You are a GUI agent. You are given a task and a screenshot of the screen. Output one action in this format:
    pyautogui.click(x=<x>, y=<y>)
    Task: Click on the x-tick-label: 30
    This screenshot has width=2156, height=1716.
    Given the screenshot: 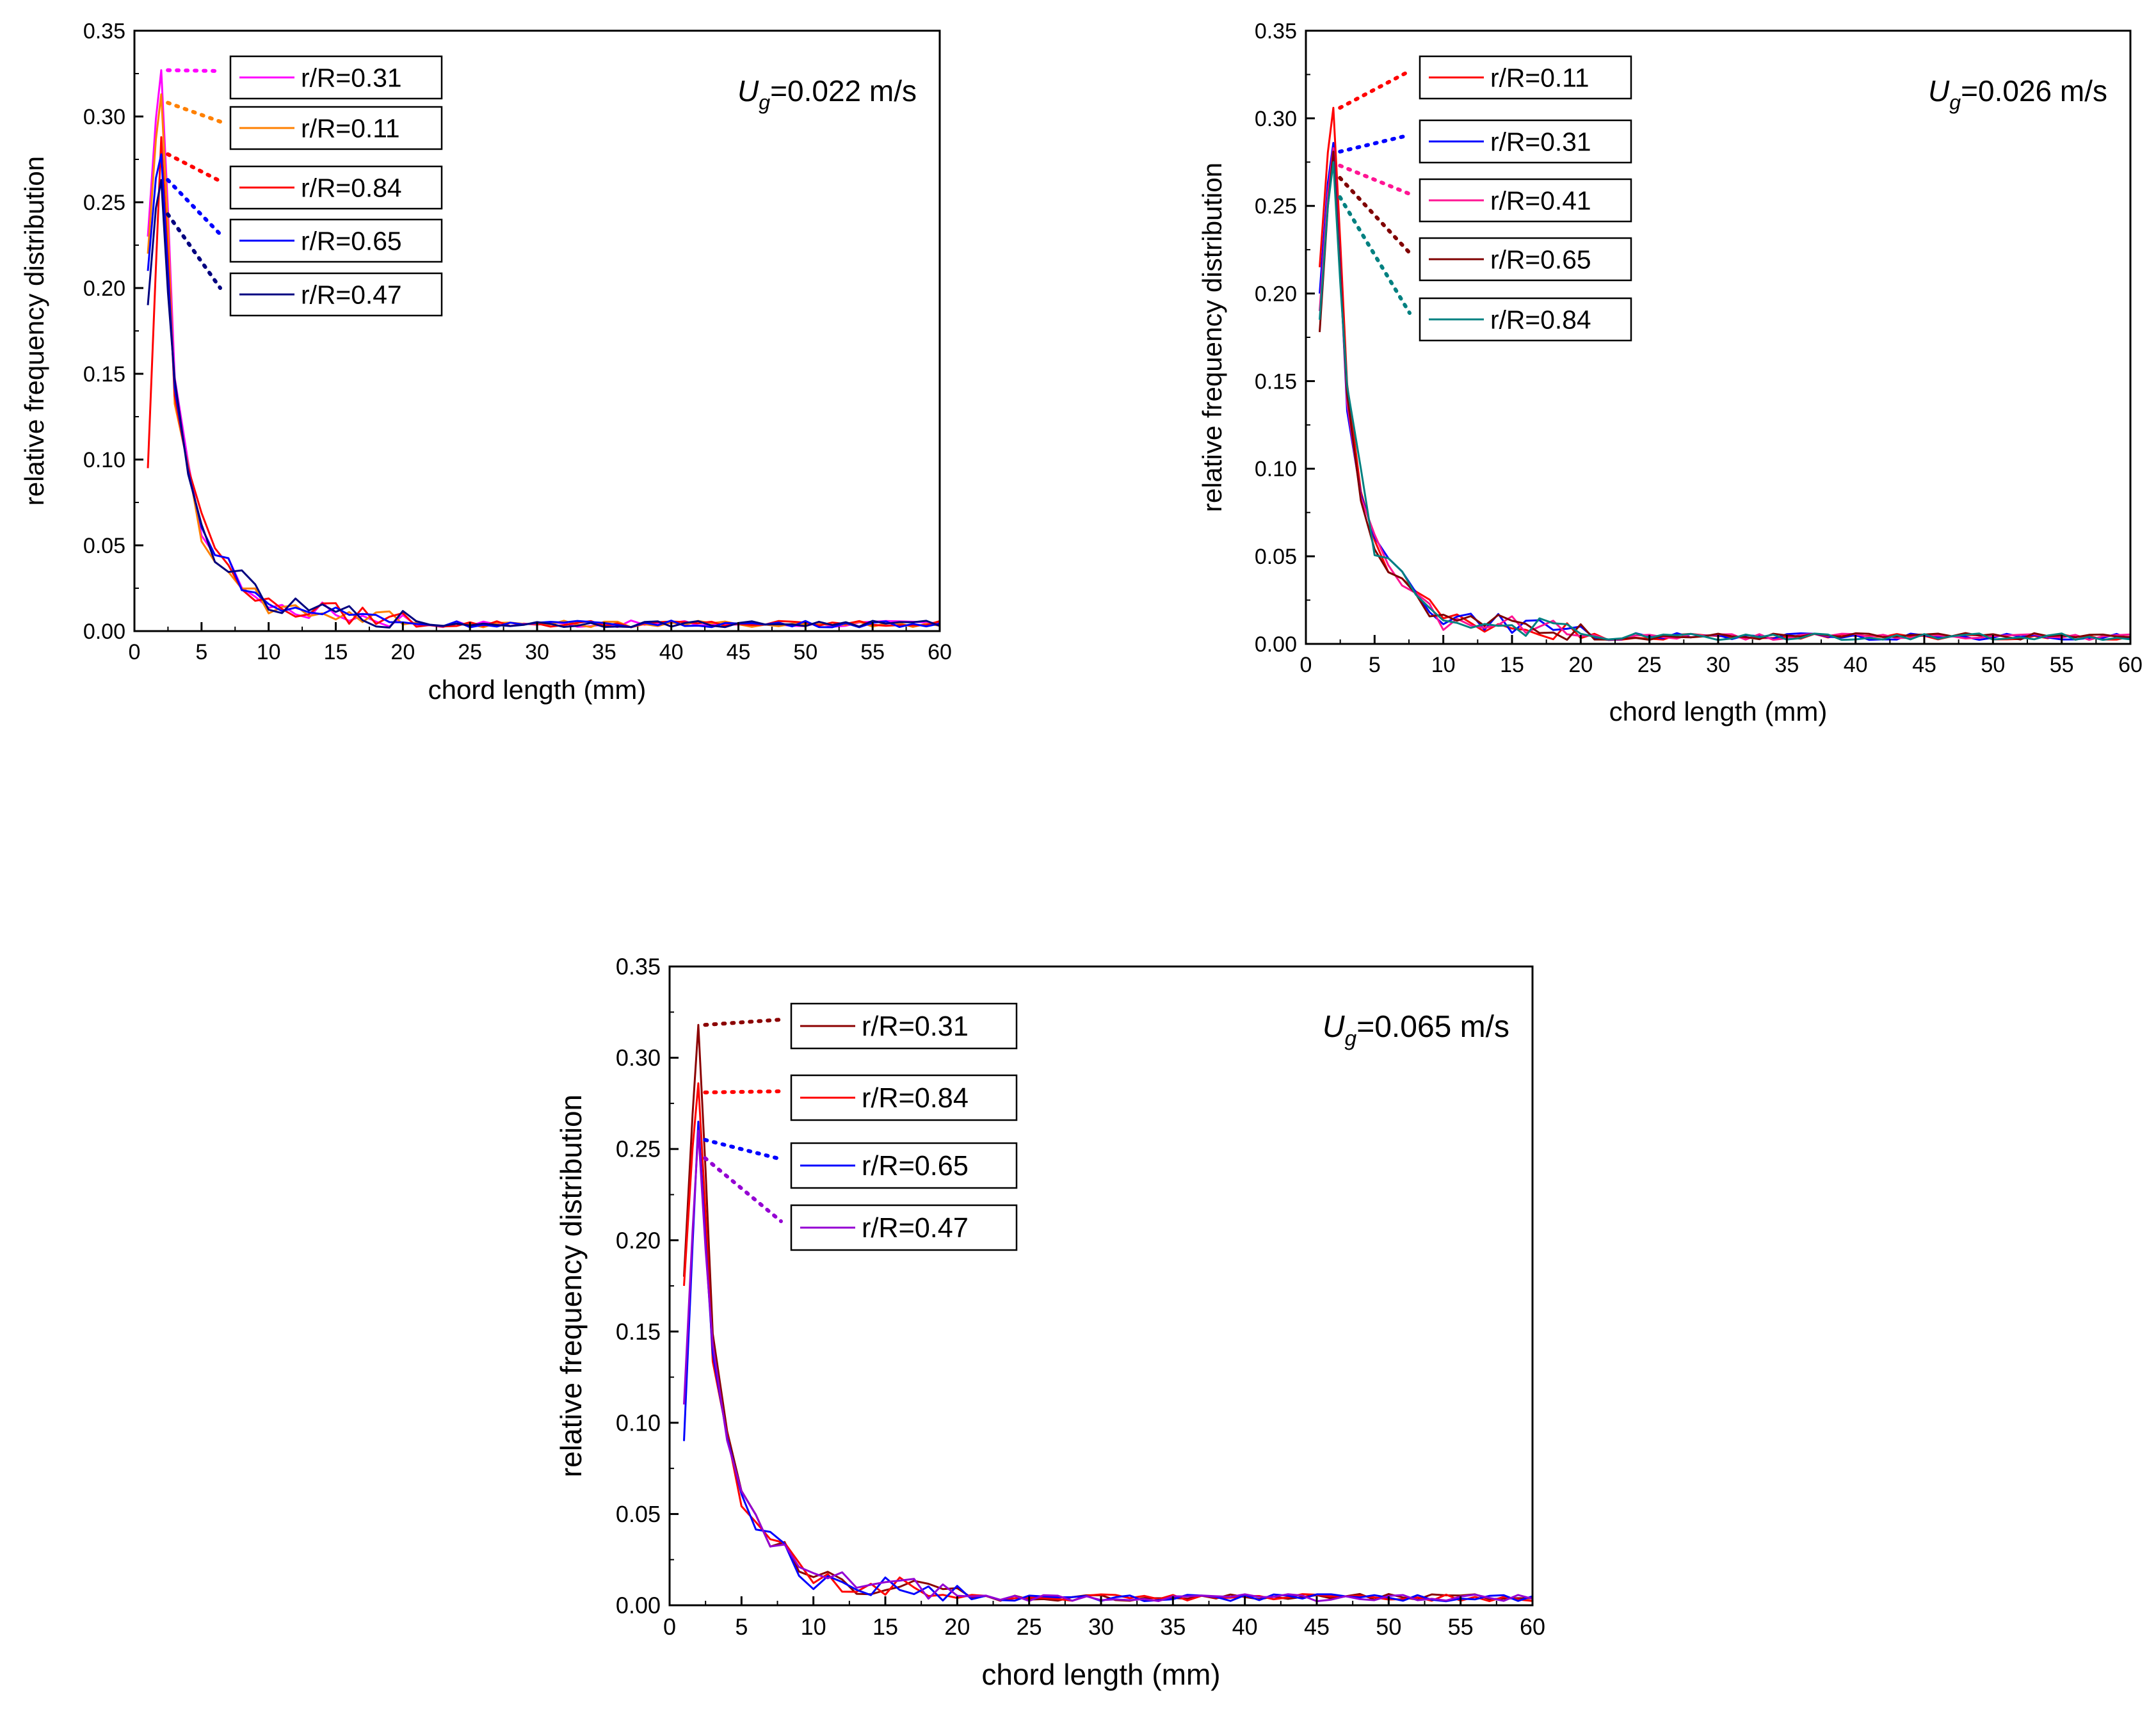 What is the action you would take?
    pyautogui.click(x=1718, y=665)
    